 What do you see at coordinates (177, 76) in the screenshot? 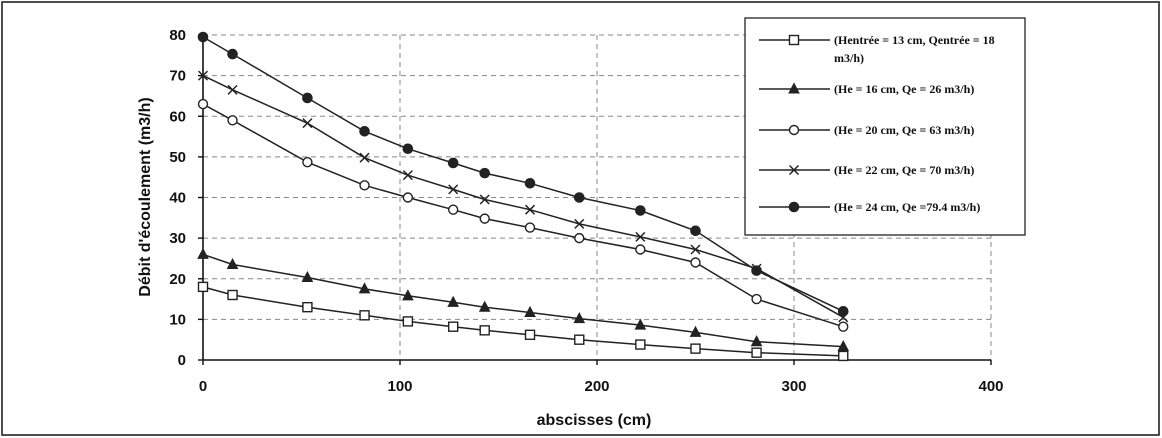
I see `y-tick-label: 70` at bounding box center [177, 76].